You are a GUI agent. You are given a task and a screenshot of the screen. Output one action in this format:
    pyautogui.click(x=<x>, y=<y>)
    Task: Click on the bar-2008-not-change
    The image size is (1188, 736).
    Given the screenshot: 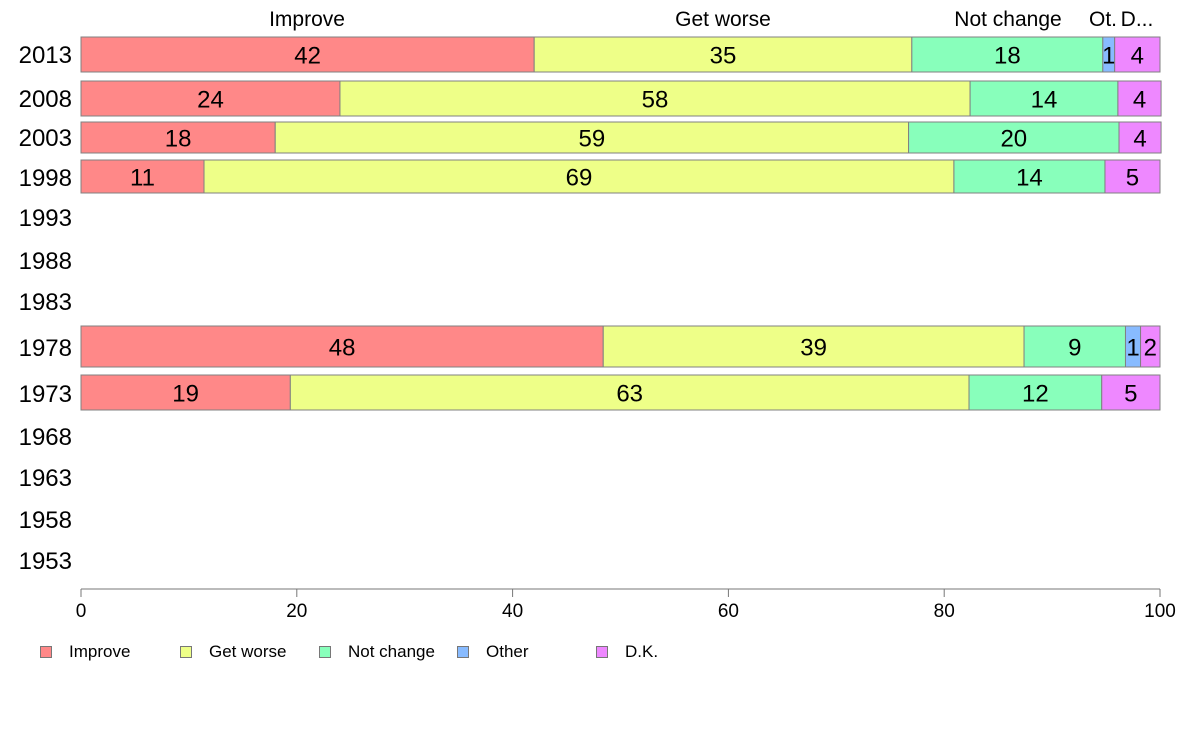 What is the action you would take?
    pyautogui.click(x=1044, y=98)
    